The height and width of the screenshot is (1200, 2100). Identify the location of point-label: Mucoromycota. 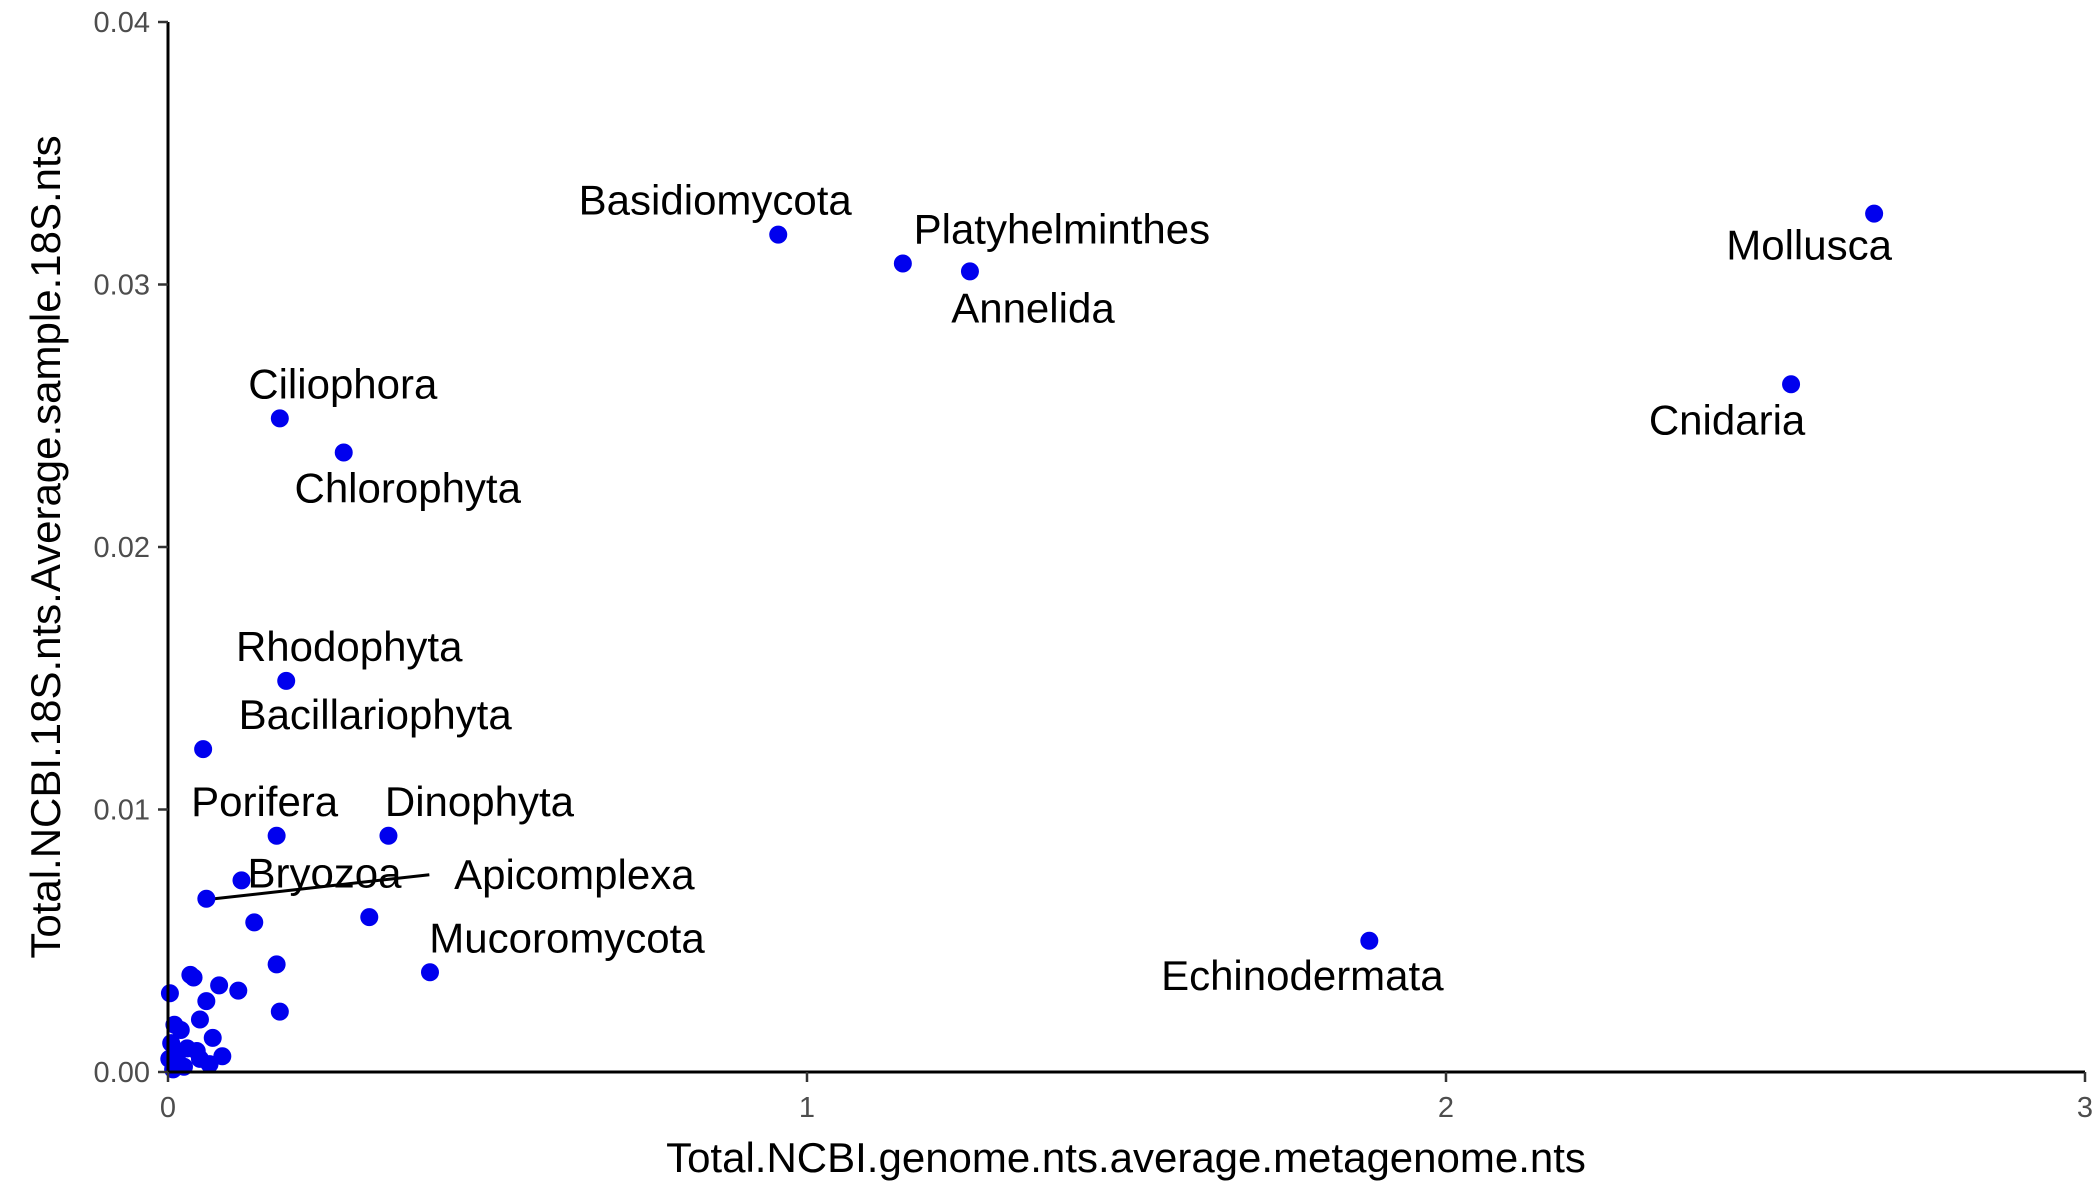
(567, 937).